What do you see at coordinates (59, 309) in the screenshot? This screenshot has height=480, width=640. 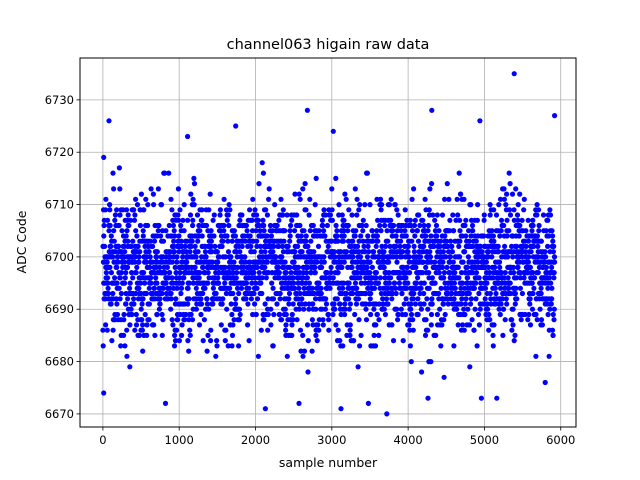 I see `y-tick-label: 6690` at bounding box center [59, 309].